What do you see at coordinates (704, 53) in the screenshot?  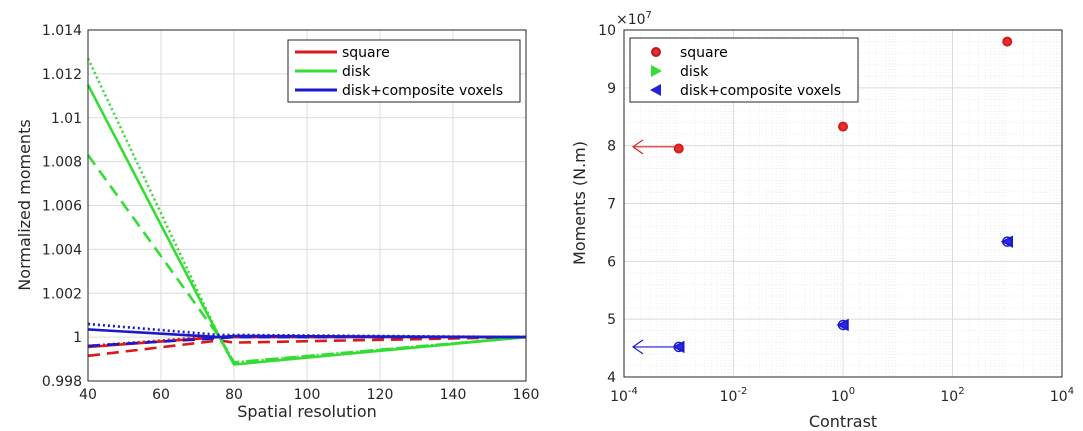 I see `right-legend-square-label: square` at bounding box center [704, 53].